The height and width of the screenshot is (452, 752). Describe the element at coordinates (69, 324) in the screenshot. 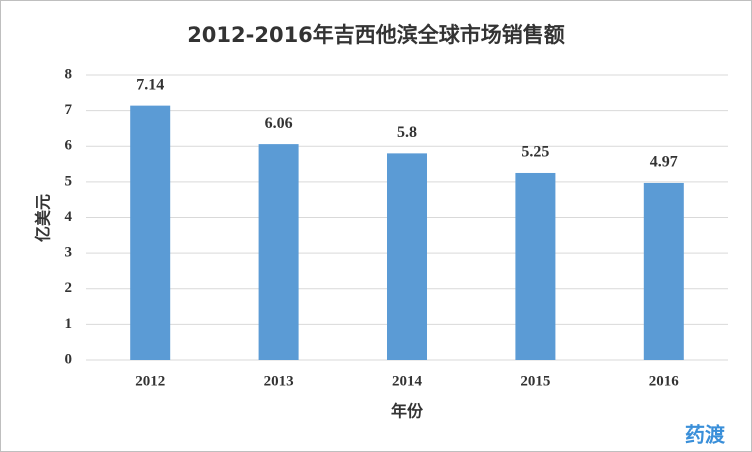

I see `y-tick-label: 1` at that location.